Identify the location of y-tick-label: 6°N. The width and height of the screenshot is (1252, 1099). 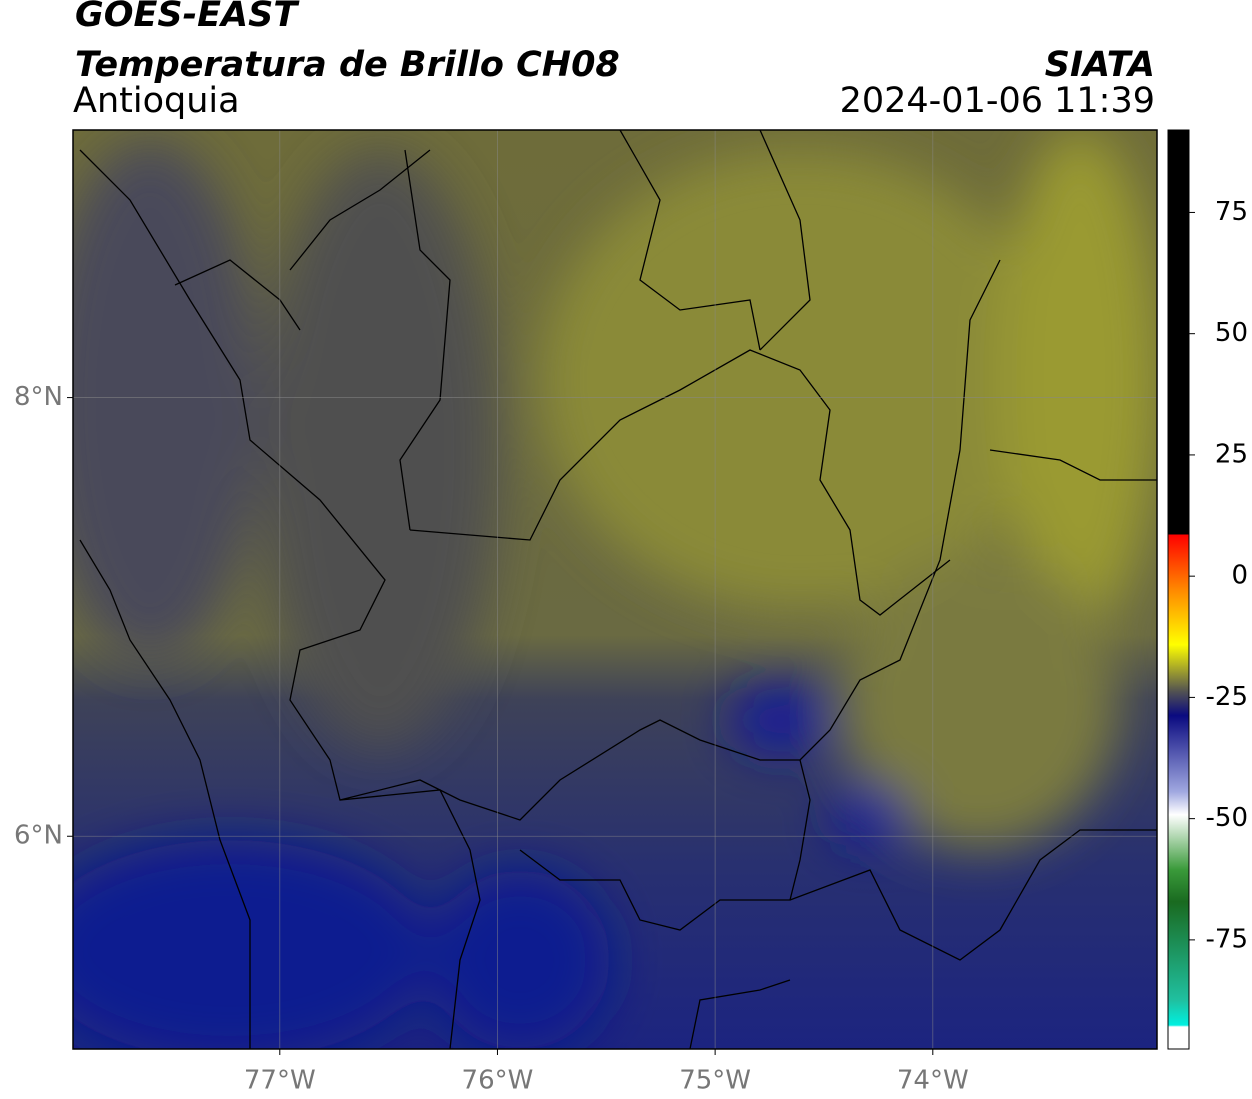
(38, 836).